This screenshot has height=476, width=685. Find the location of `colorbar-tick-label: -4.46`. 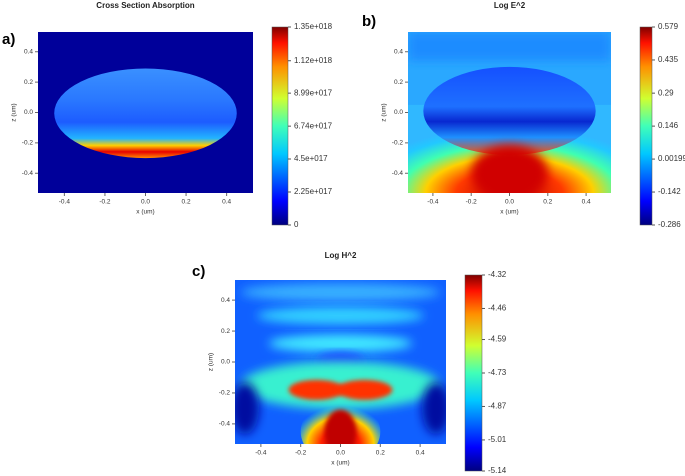

colorbar-tick-label: -4.46 is located at coordinates (497, 308).